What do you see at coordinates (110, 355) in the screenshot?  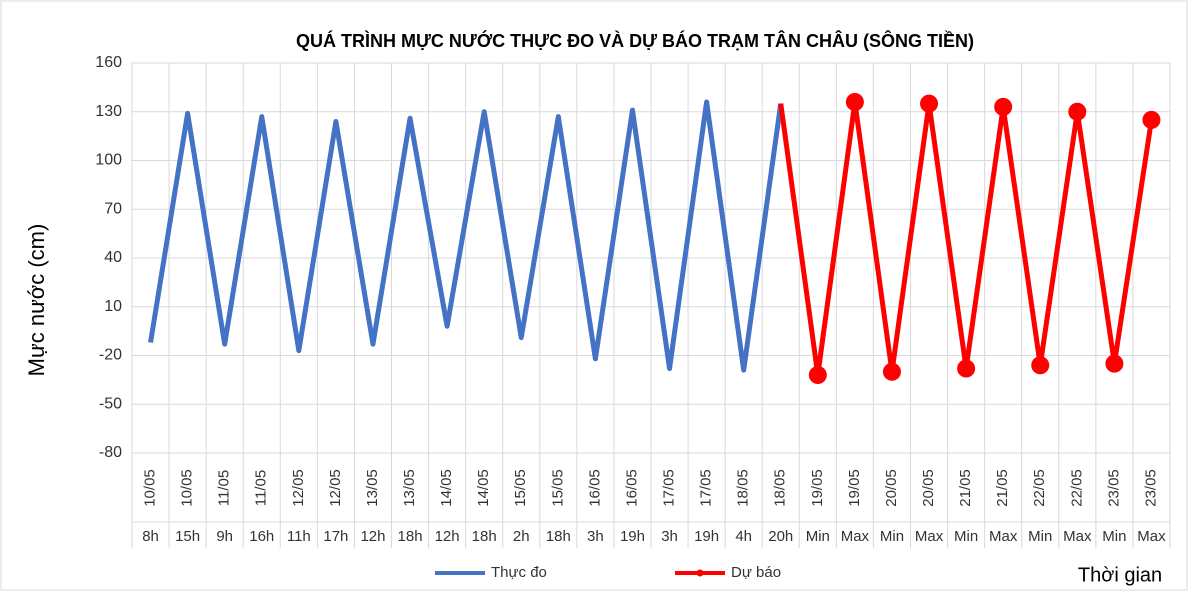 I see `y-tick-label: -20` at bounding box center [110, 355].